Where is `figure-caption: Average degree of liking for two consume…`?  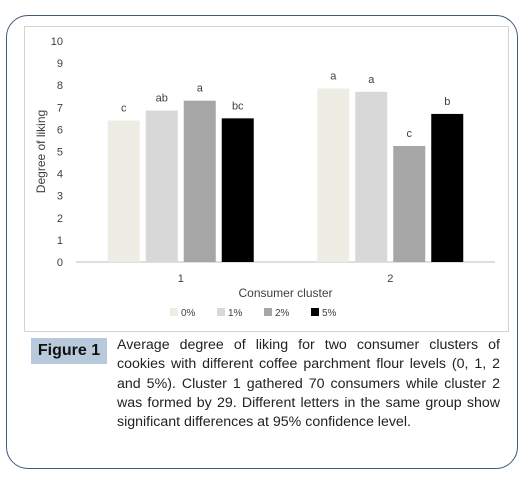
figure-caption: Average degree of liking for two consume… is located at coordinates (308, 384).